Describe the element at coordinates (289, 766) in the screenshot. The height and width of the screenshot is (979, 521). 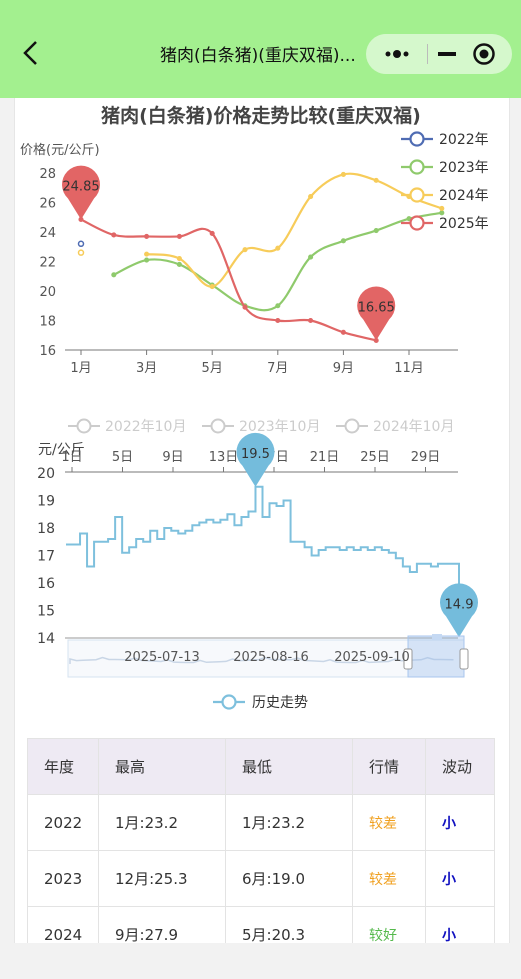
I see `header-min: 最低` at that location.